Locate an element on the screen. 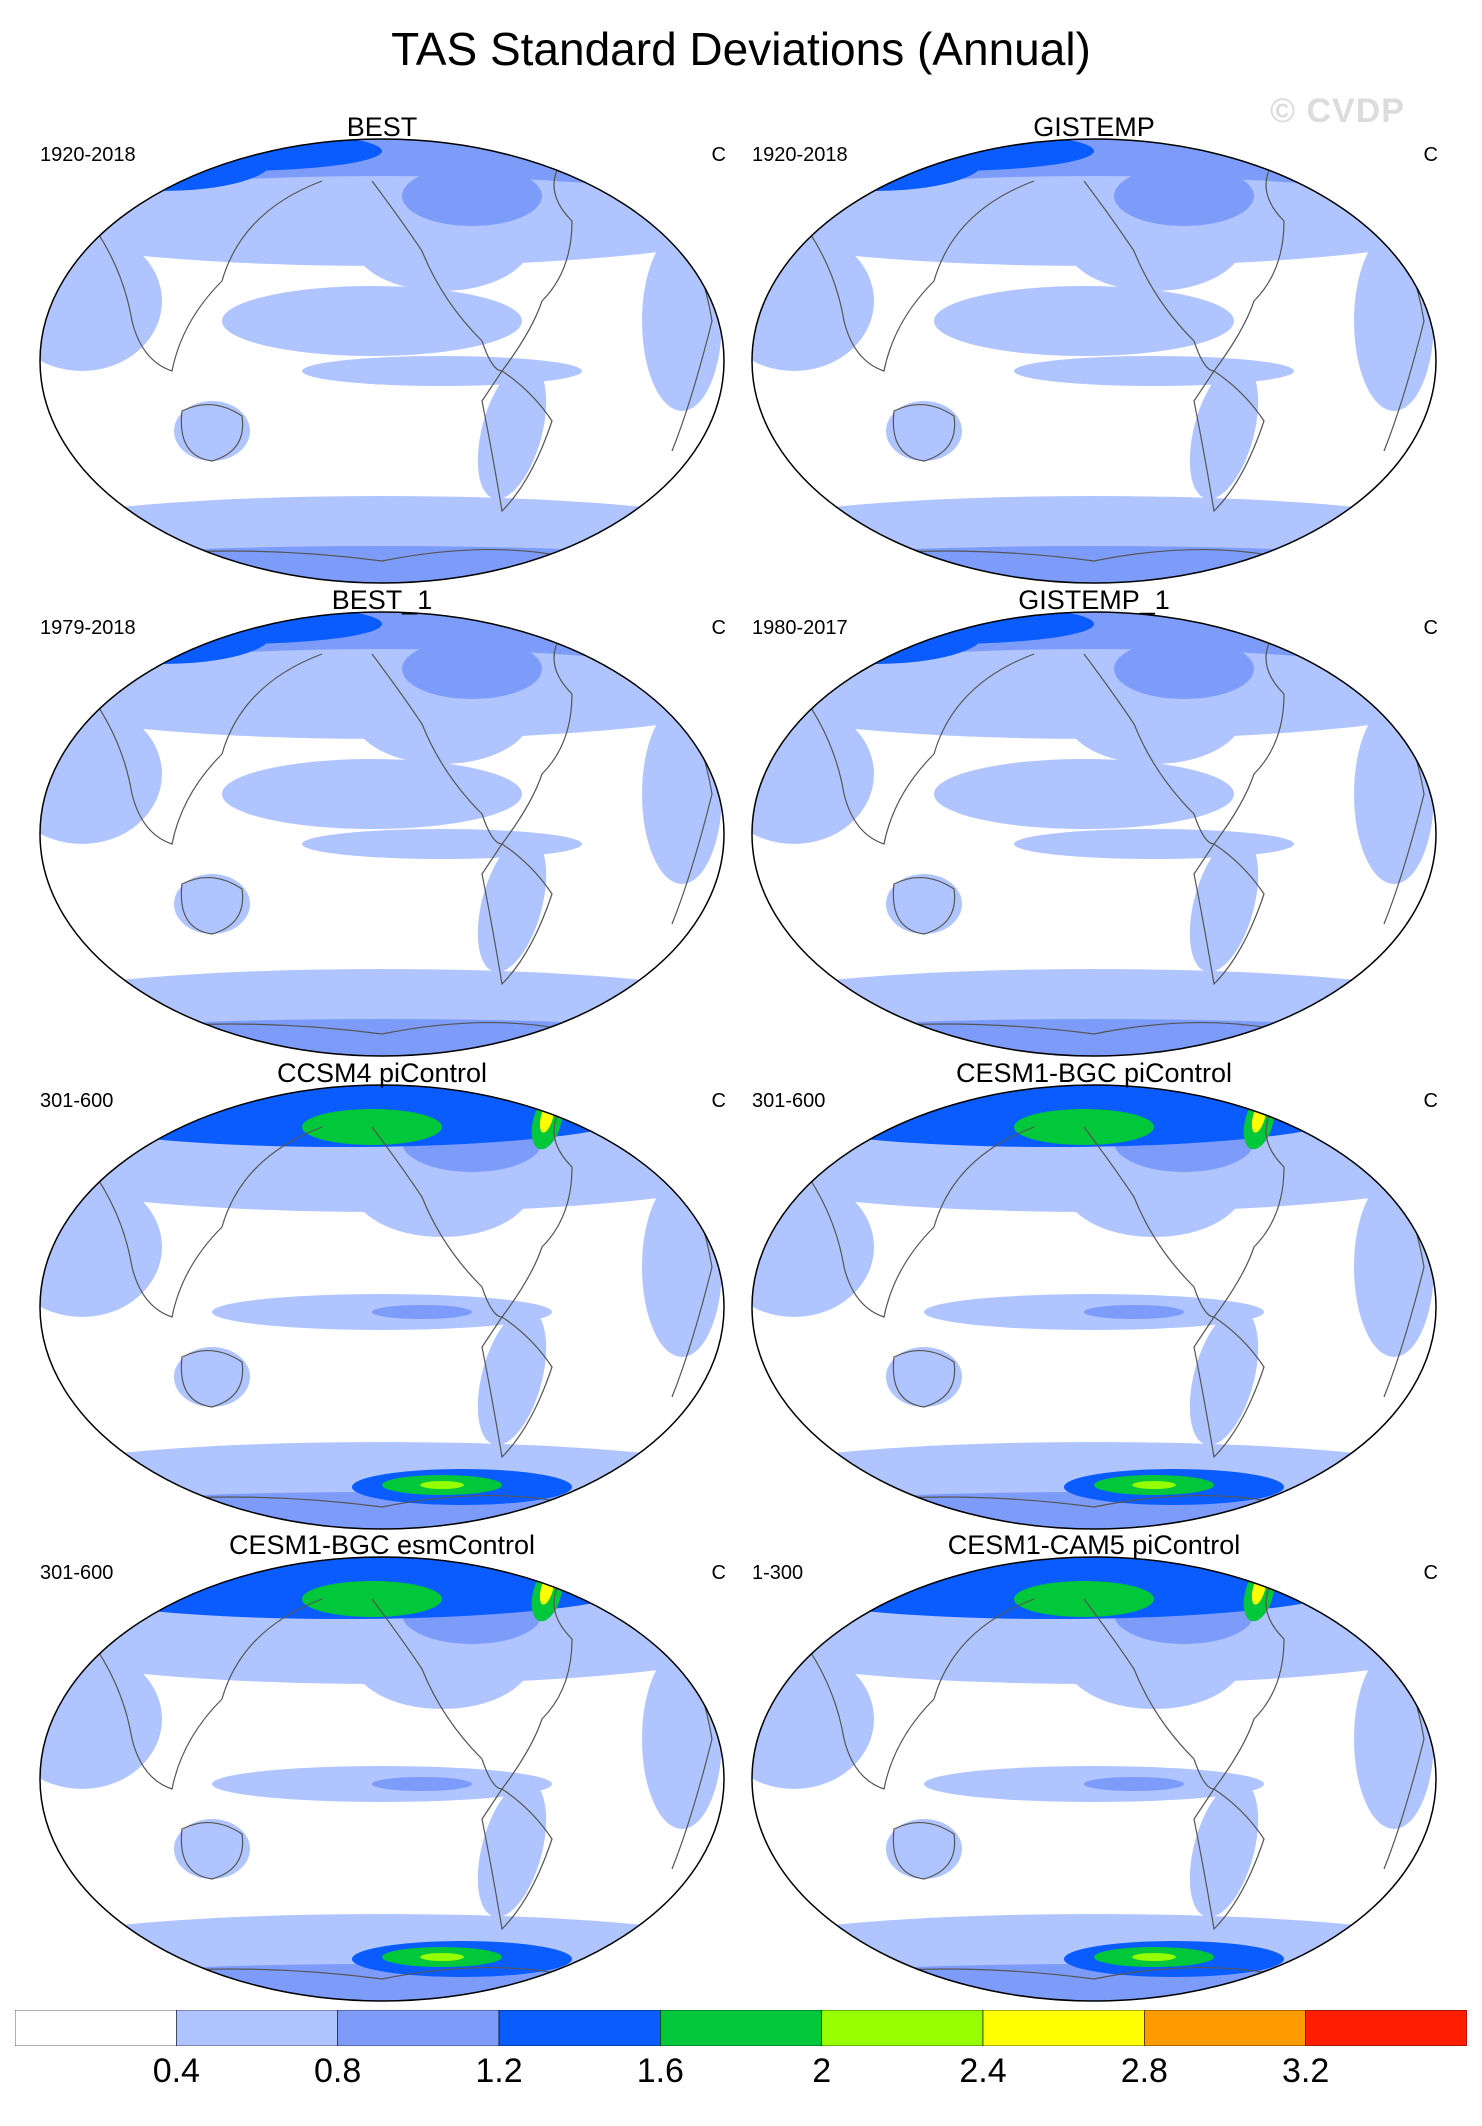 Image resolution: width=1482 pixels, height=2126 pixels. map-panel: CESM1-CAM5 piControl 1-300 C is located at coordinates (1094, 1766).